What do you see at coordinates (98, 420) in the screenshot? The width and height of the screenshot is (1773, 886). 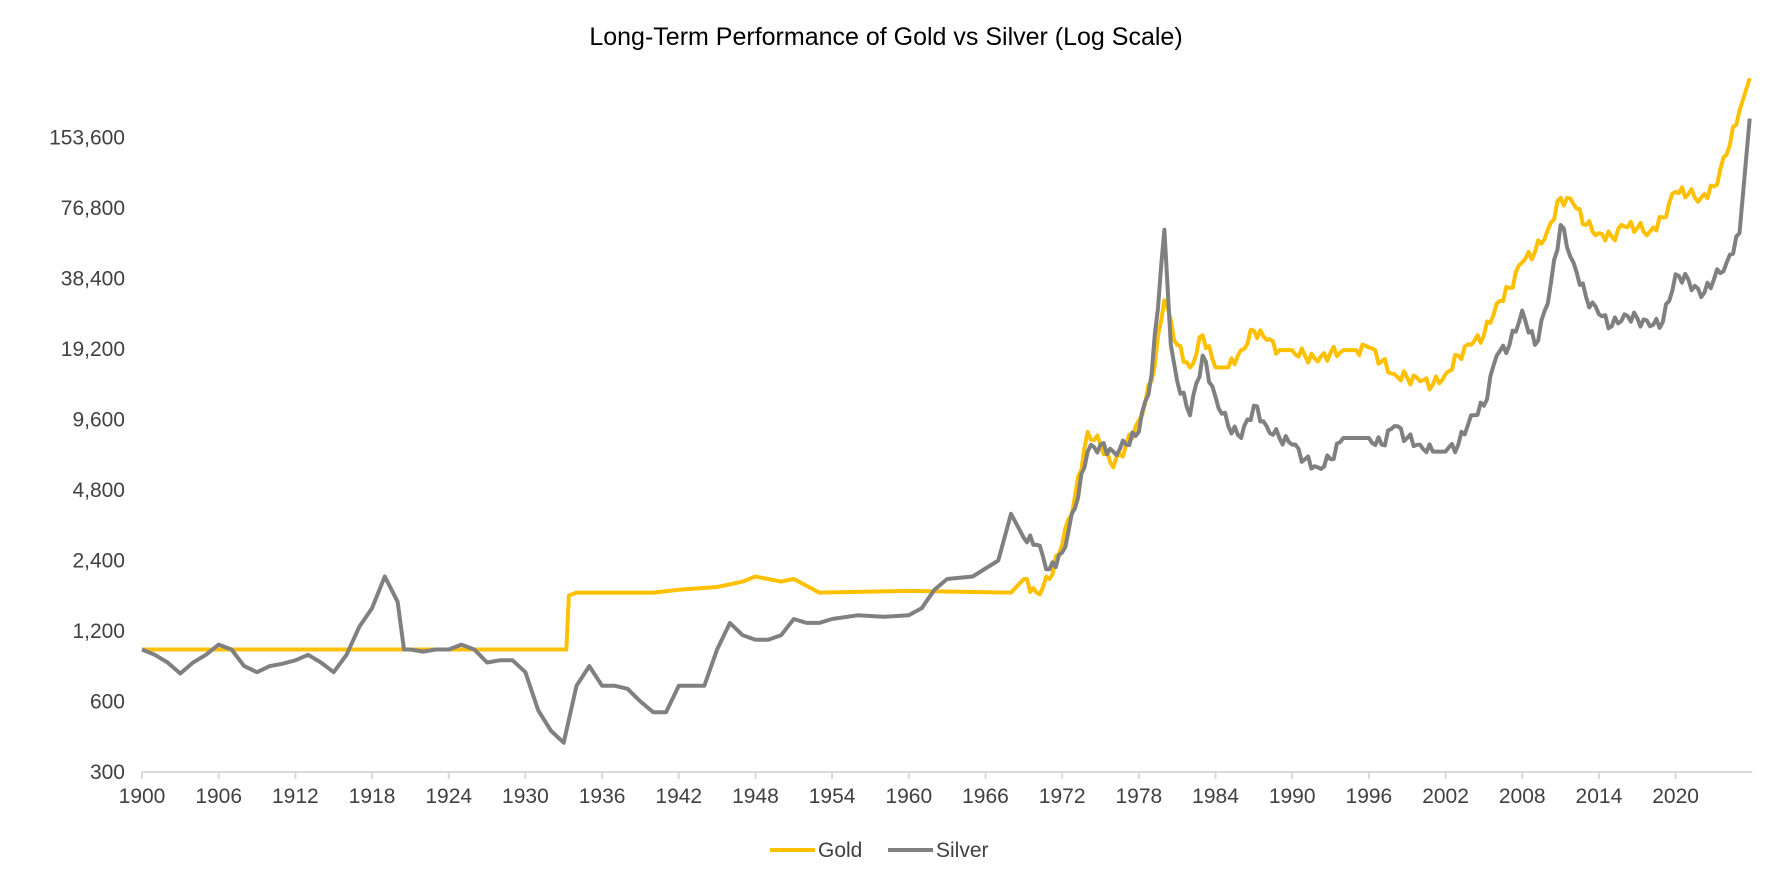 I see `y-tick-label: 9,600` at bounding box center [98, 420].